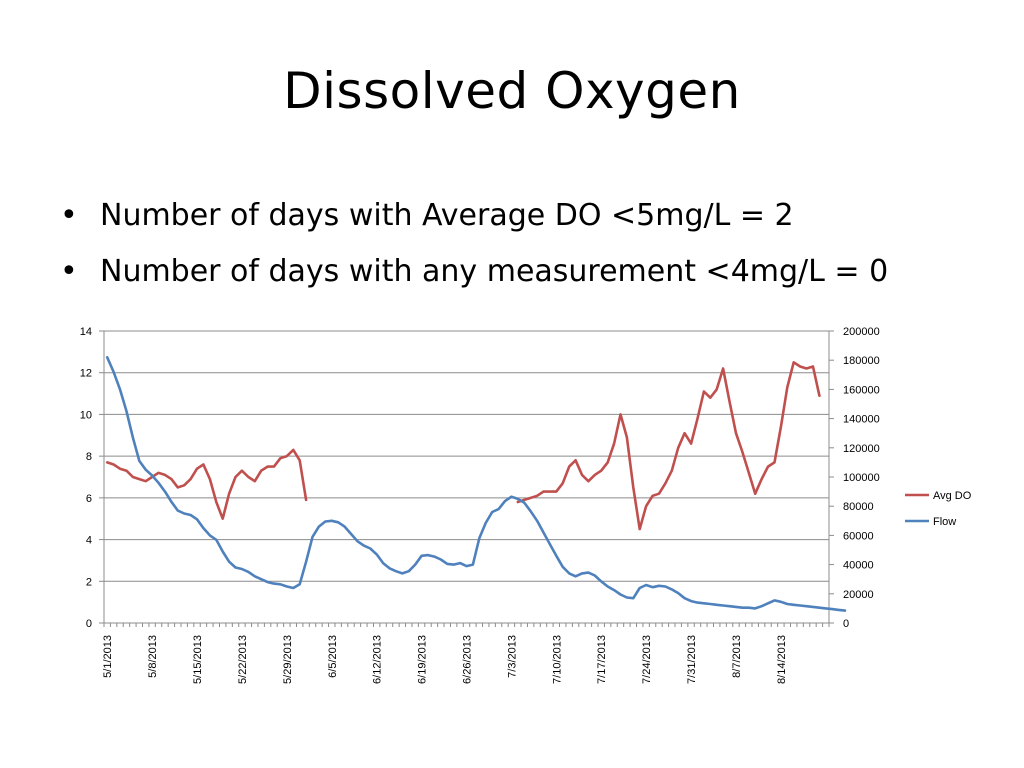 The height and width of the screenshot is (768, 1024). Describe the element at coordinates (423, 659) in the screenshot. I see `x-tick-label: 6/19/2013` at that location.